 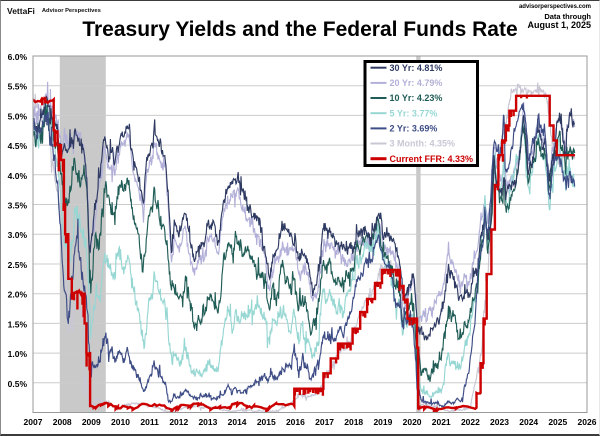 I want to click on svg-text: 2020, so click(x=412, y=422).